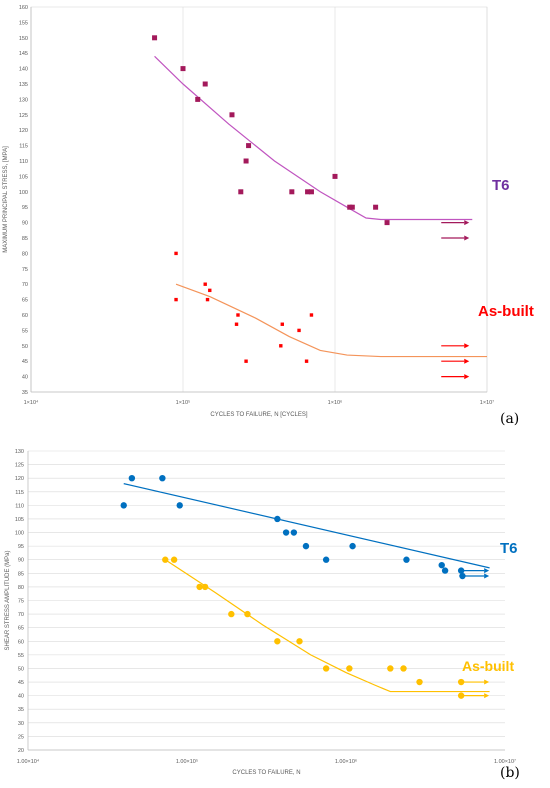 The width and height of the screenshot is (550, 788). Describe the element at coordinates (510, 773) in the screenshot. I see `panel-label: (b)` at that location.